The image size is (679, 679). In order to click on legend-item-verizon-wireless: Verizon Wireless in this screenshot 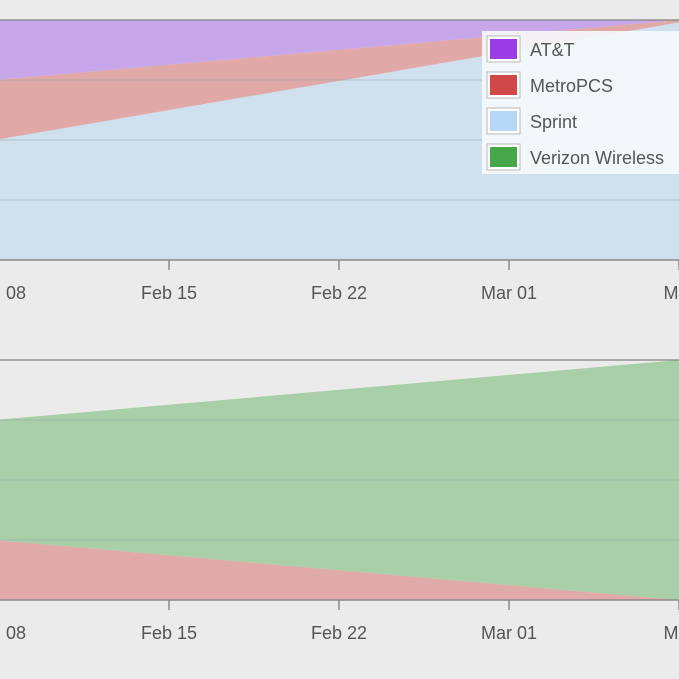, I will do `click(575, 157)`.